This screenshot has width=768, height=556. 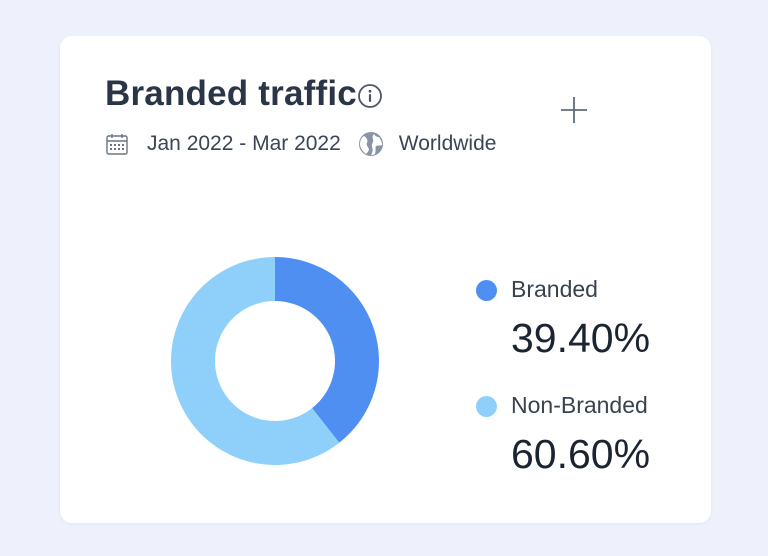 I want to click on legend-swatch-branded, so click(x=486, y=290).